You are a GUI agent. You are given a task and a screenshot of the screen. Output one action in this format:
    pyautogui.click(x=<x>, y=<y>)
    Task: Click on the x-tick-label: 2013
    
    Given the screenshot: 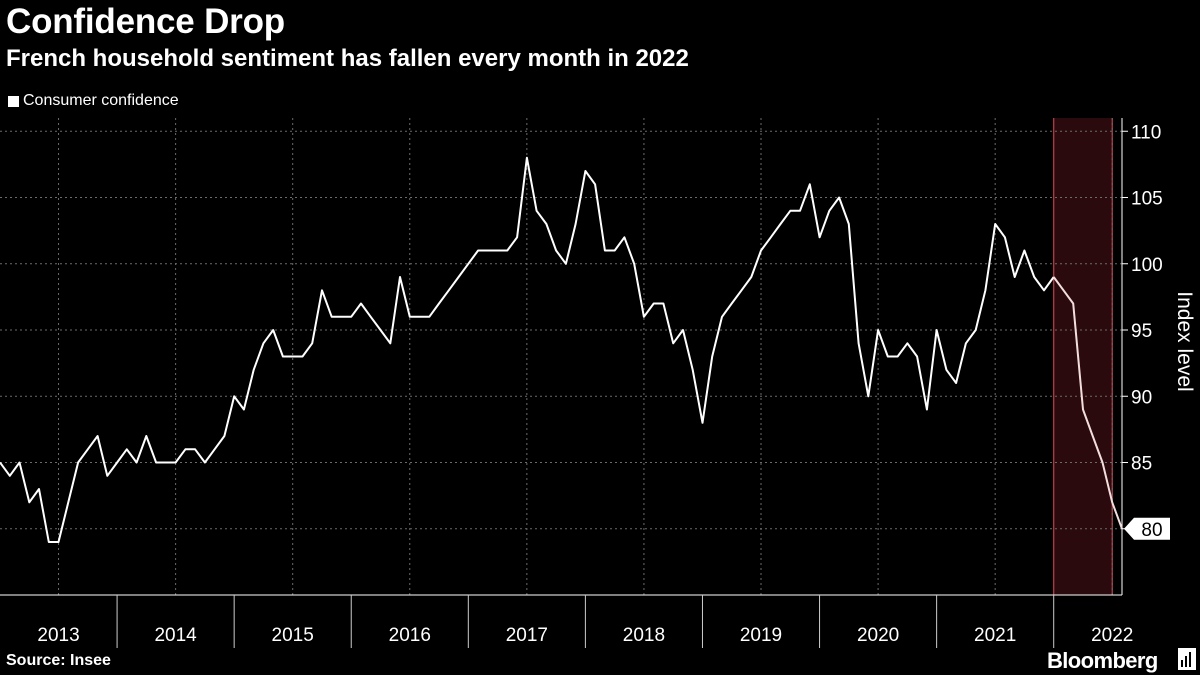 What is the action you would take?
    pyautogui.click(x=58, y=635)
    